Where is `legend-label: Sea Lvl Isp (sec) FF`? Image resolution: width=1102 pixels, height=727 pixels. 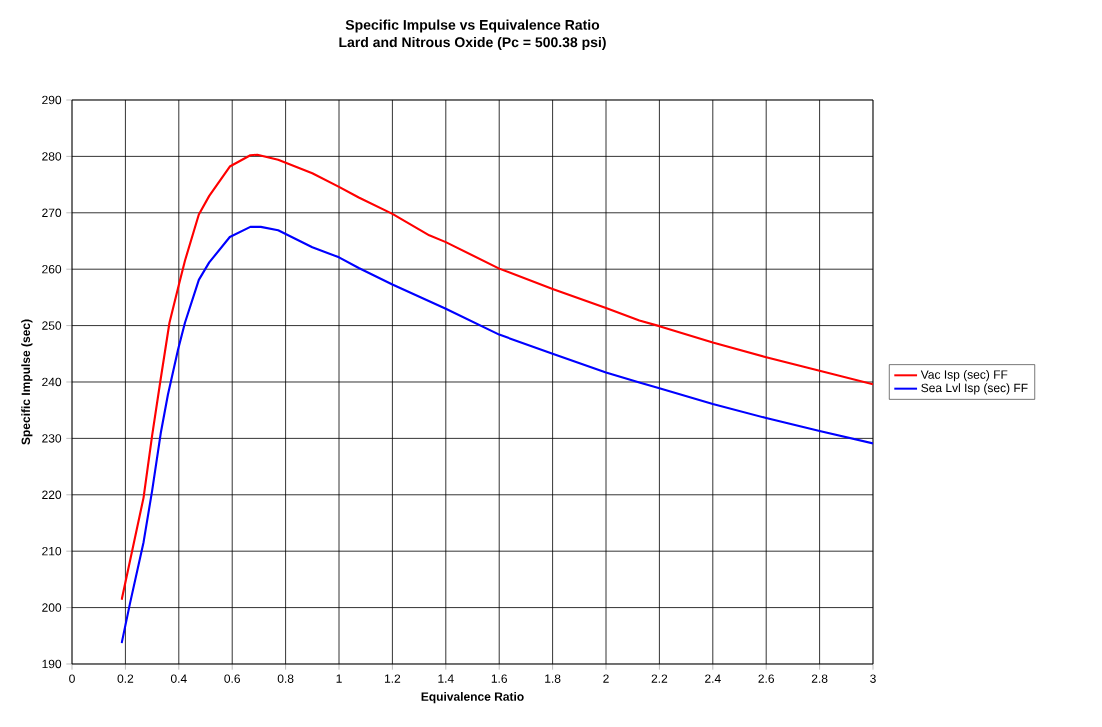 legend-label: Sea Lvl Isp (sec) FF is located at coordinates (974, 389).